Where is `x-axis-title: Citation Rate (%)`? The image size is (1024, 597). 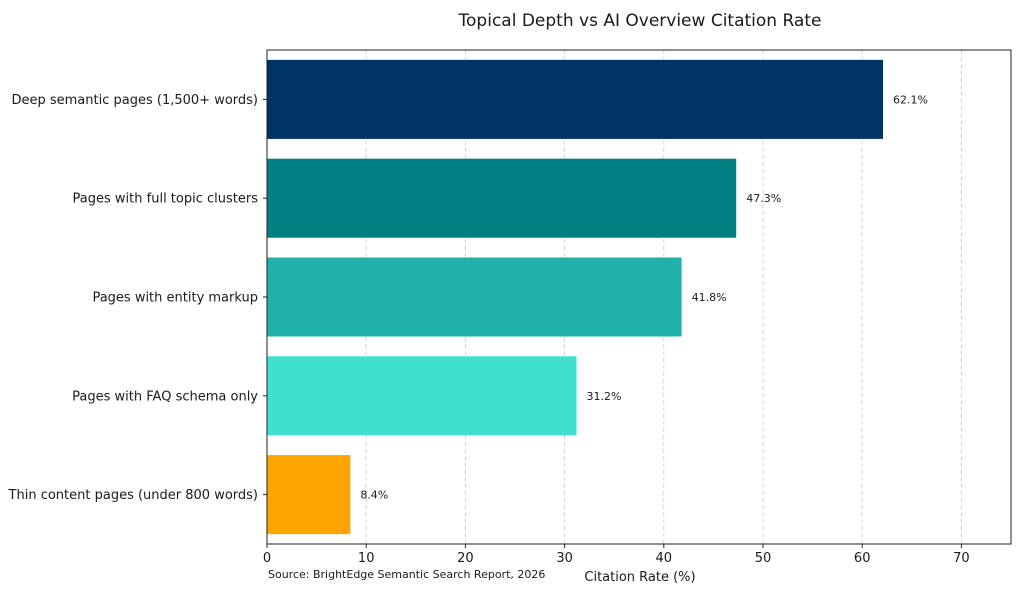 x-axis-title: Citation Rate (%) is located at coordinates (639, 577).